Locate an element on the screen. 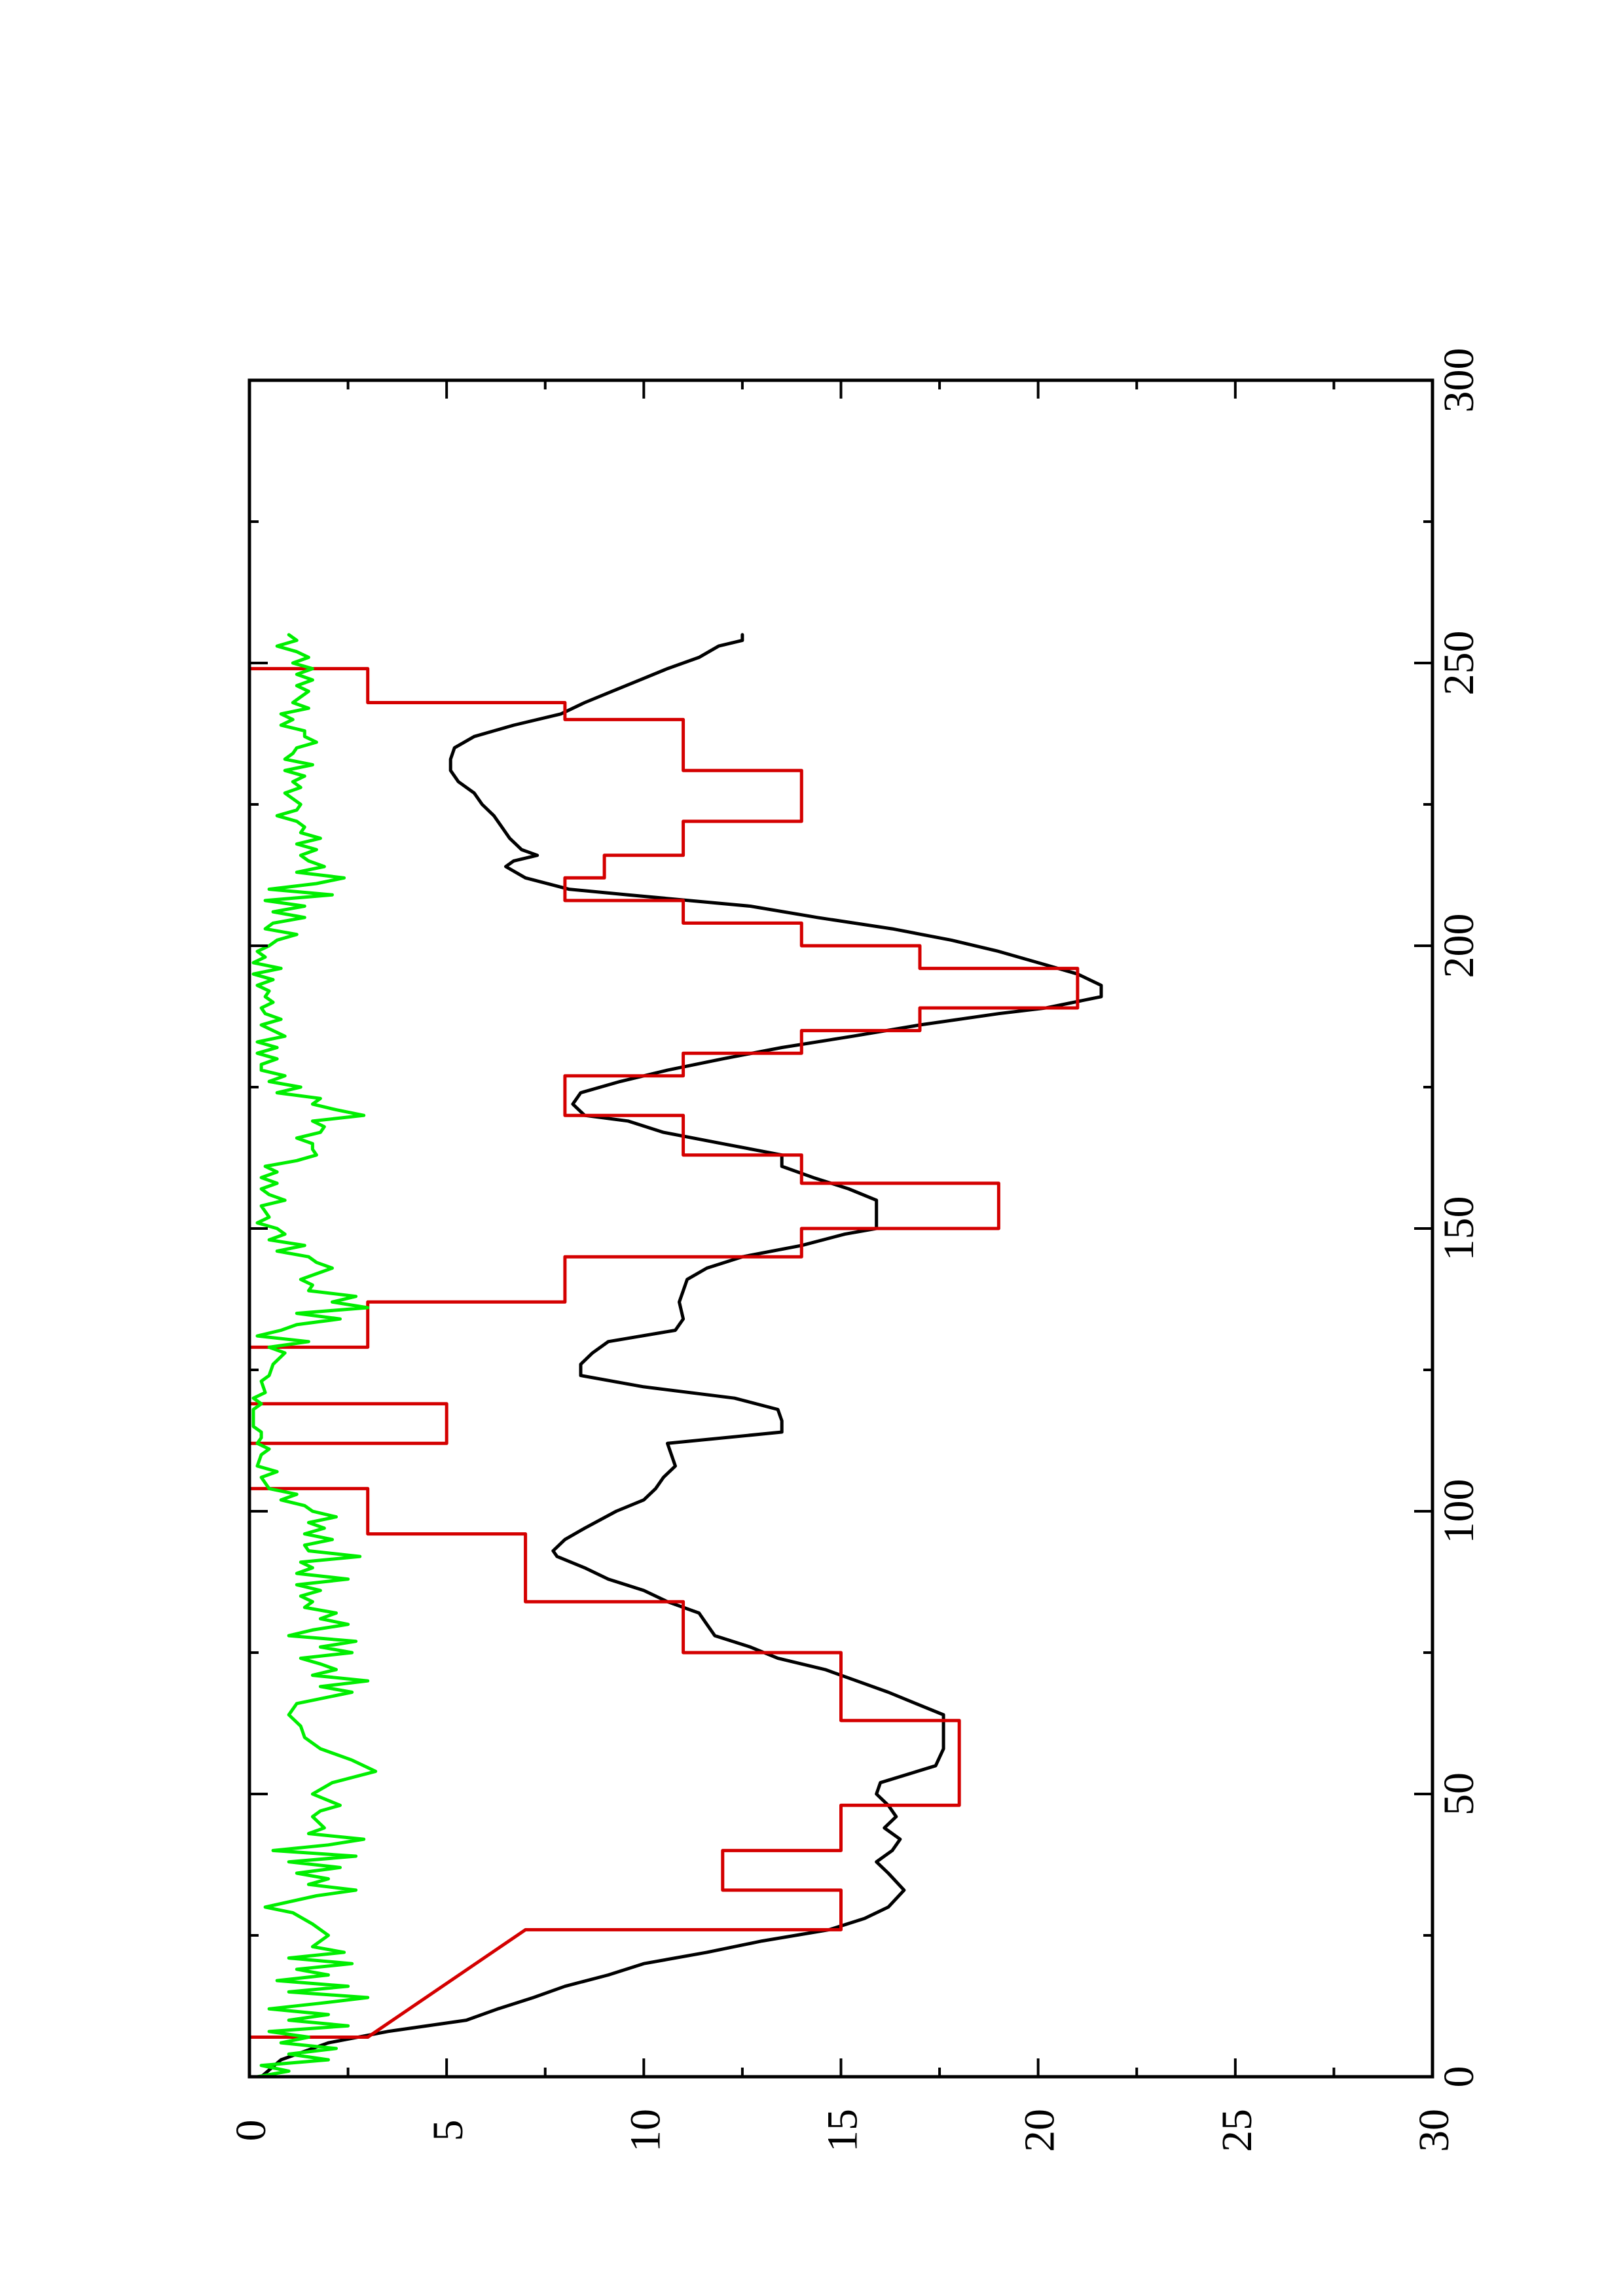  x-tick-label: 150 is located at coordinates (1459, 1228).